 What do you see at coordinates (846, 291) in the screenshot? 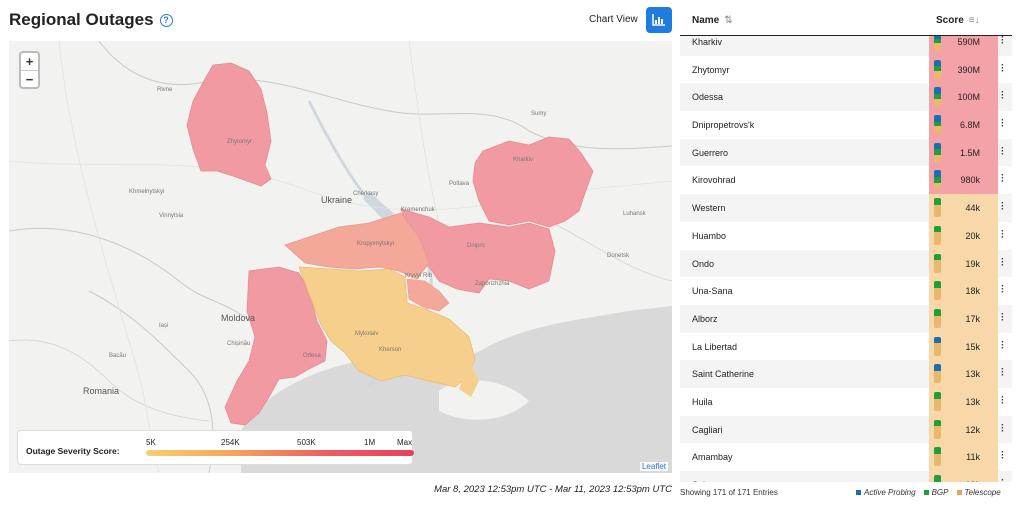
I see `table-row: Una-Sana 18k · · ·` at bounding box center [846, 291].